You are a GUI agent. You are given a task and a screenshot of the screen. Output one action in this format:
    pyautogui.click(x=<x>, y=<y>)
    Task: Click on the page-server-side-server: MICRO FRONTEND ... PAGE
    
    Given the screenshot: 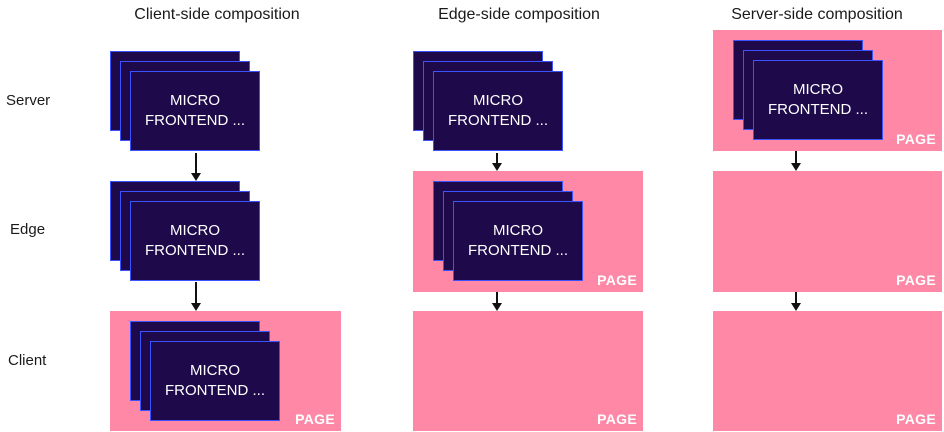 What is the action you would take?
    pyautogui.click(x=827, y=90)
    